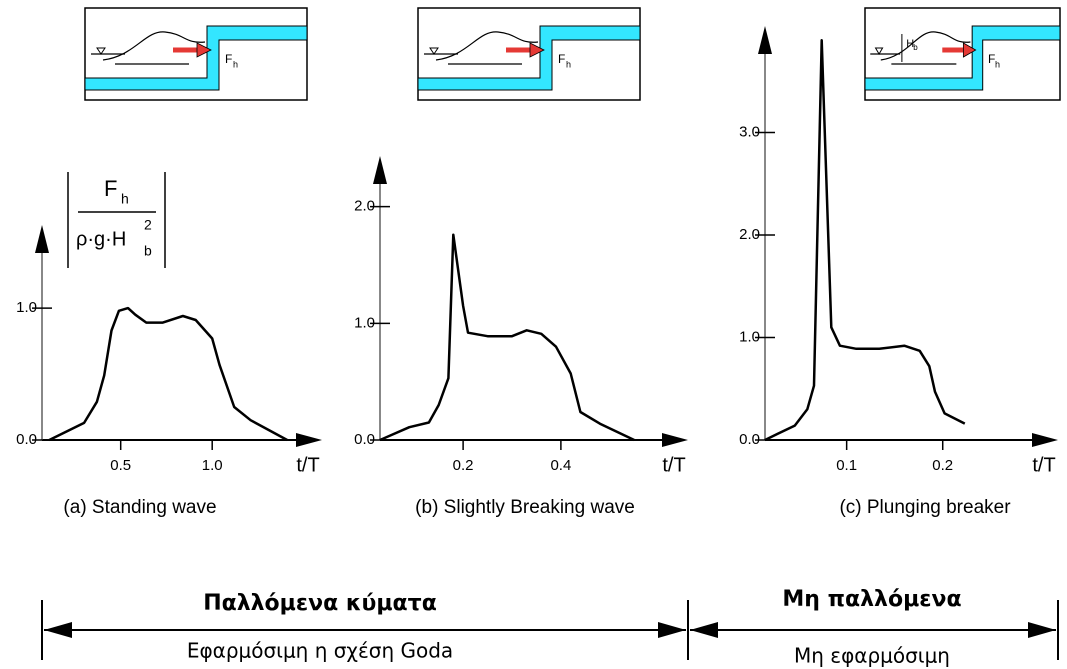 The height and width of the screenshot is (669, 1067). I want to click on x-tick-label: 1.0, so click(212, 465).